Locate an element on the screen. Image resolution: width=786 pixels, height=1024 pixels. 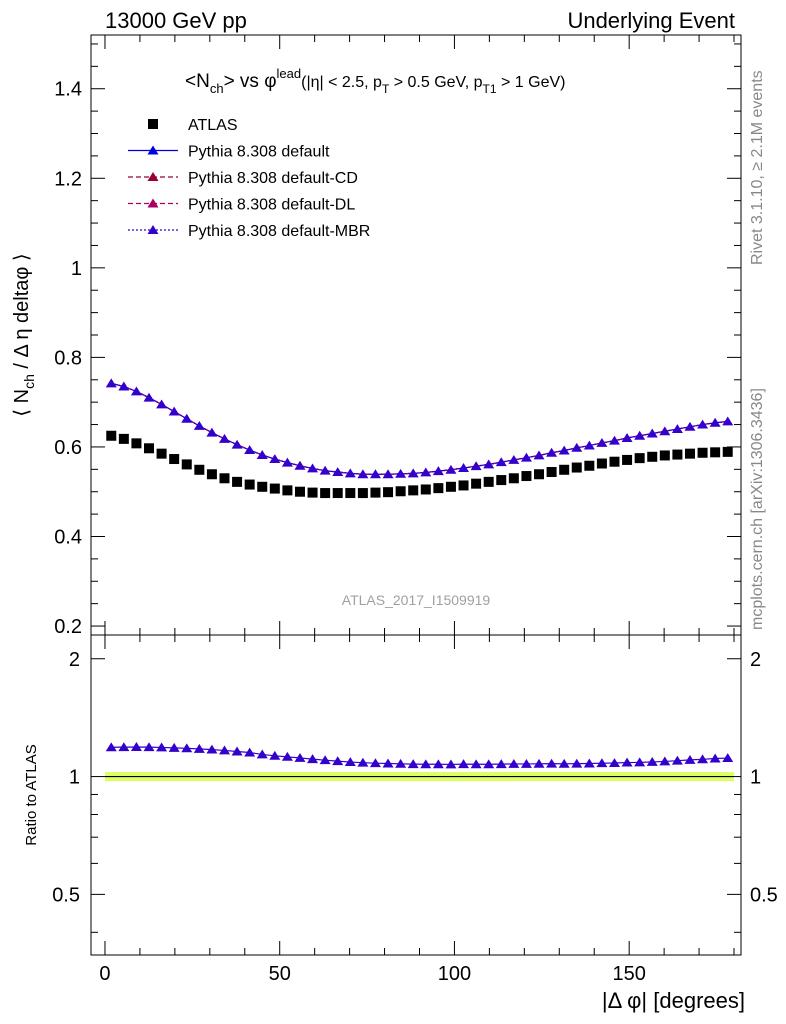
x-tick-label: 50 is located at coordinates (280, 974).